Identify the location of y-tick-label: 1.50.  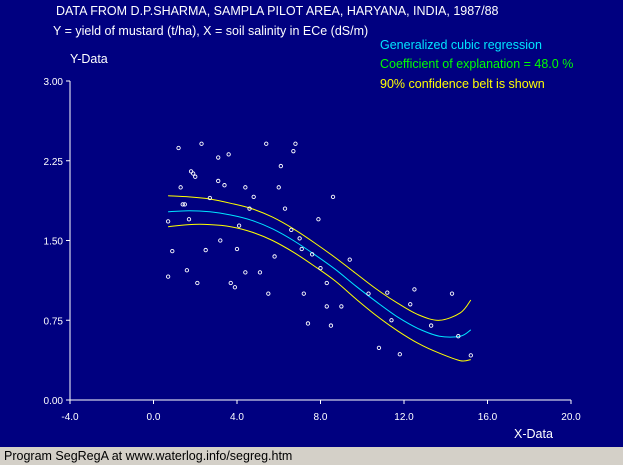
(54, 242).